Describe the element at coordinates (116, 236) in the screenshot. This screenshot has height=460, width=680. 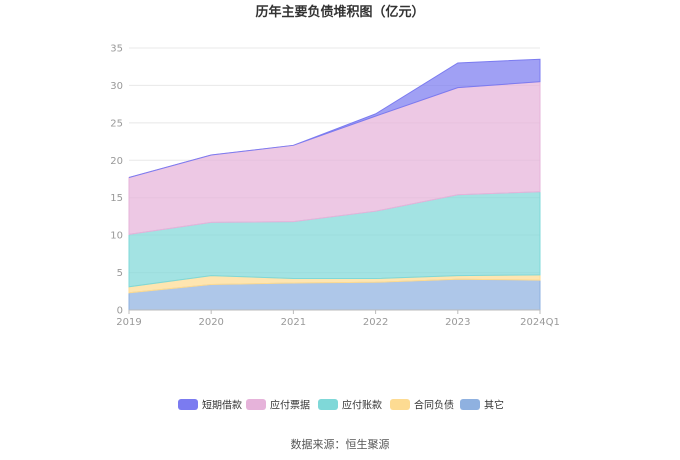
I see `y-tick-label: 10` at that location.